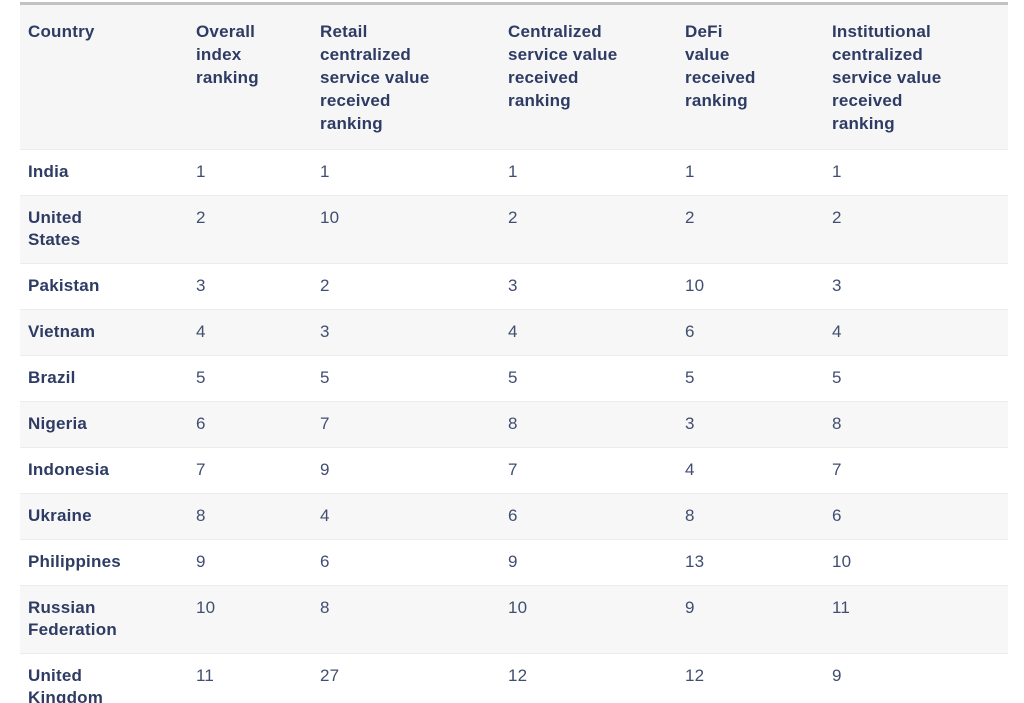  I want to click on table-row: United States 2 10 2 2 2, so click(514, 229).